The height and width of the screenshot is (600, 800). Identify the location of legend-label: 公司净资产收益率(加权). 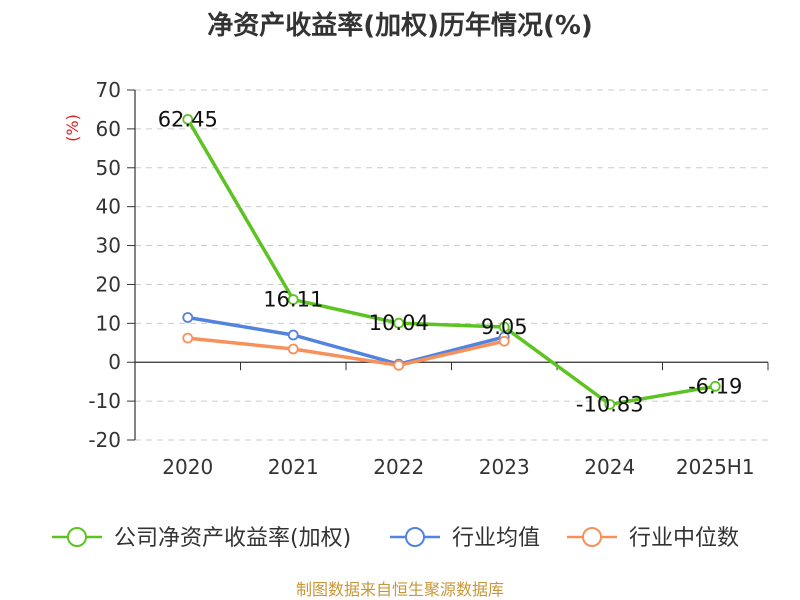
(232, 538).